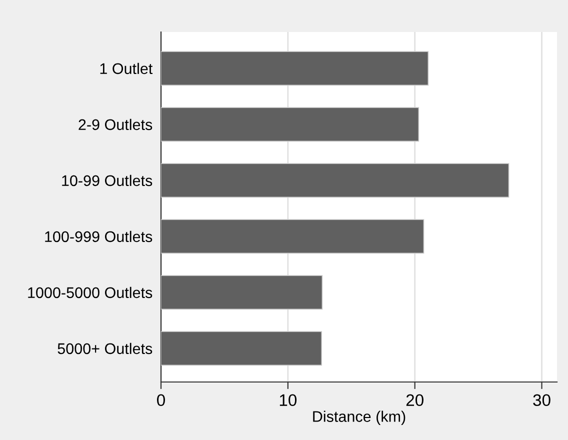  Describe the element at coordinates (90, 292) in the screenshot. I see `y-tick-label: 1000-5000 Outlets` at that location.